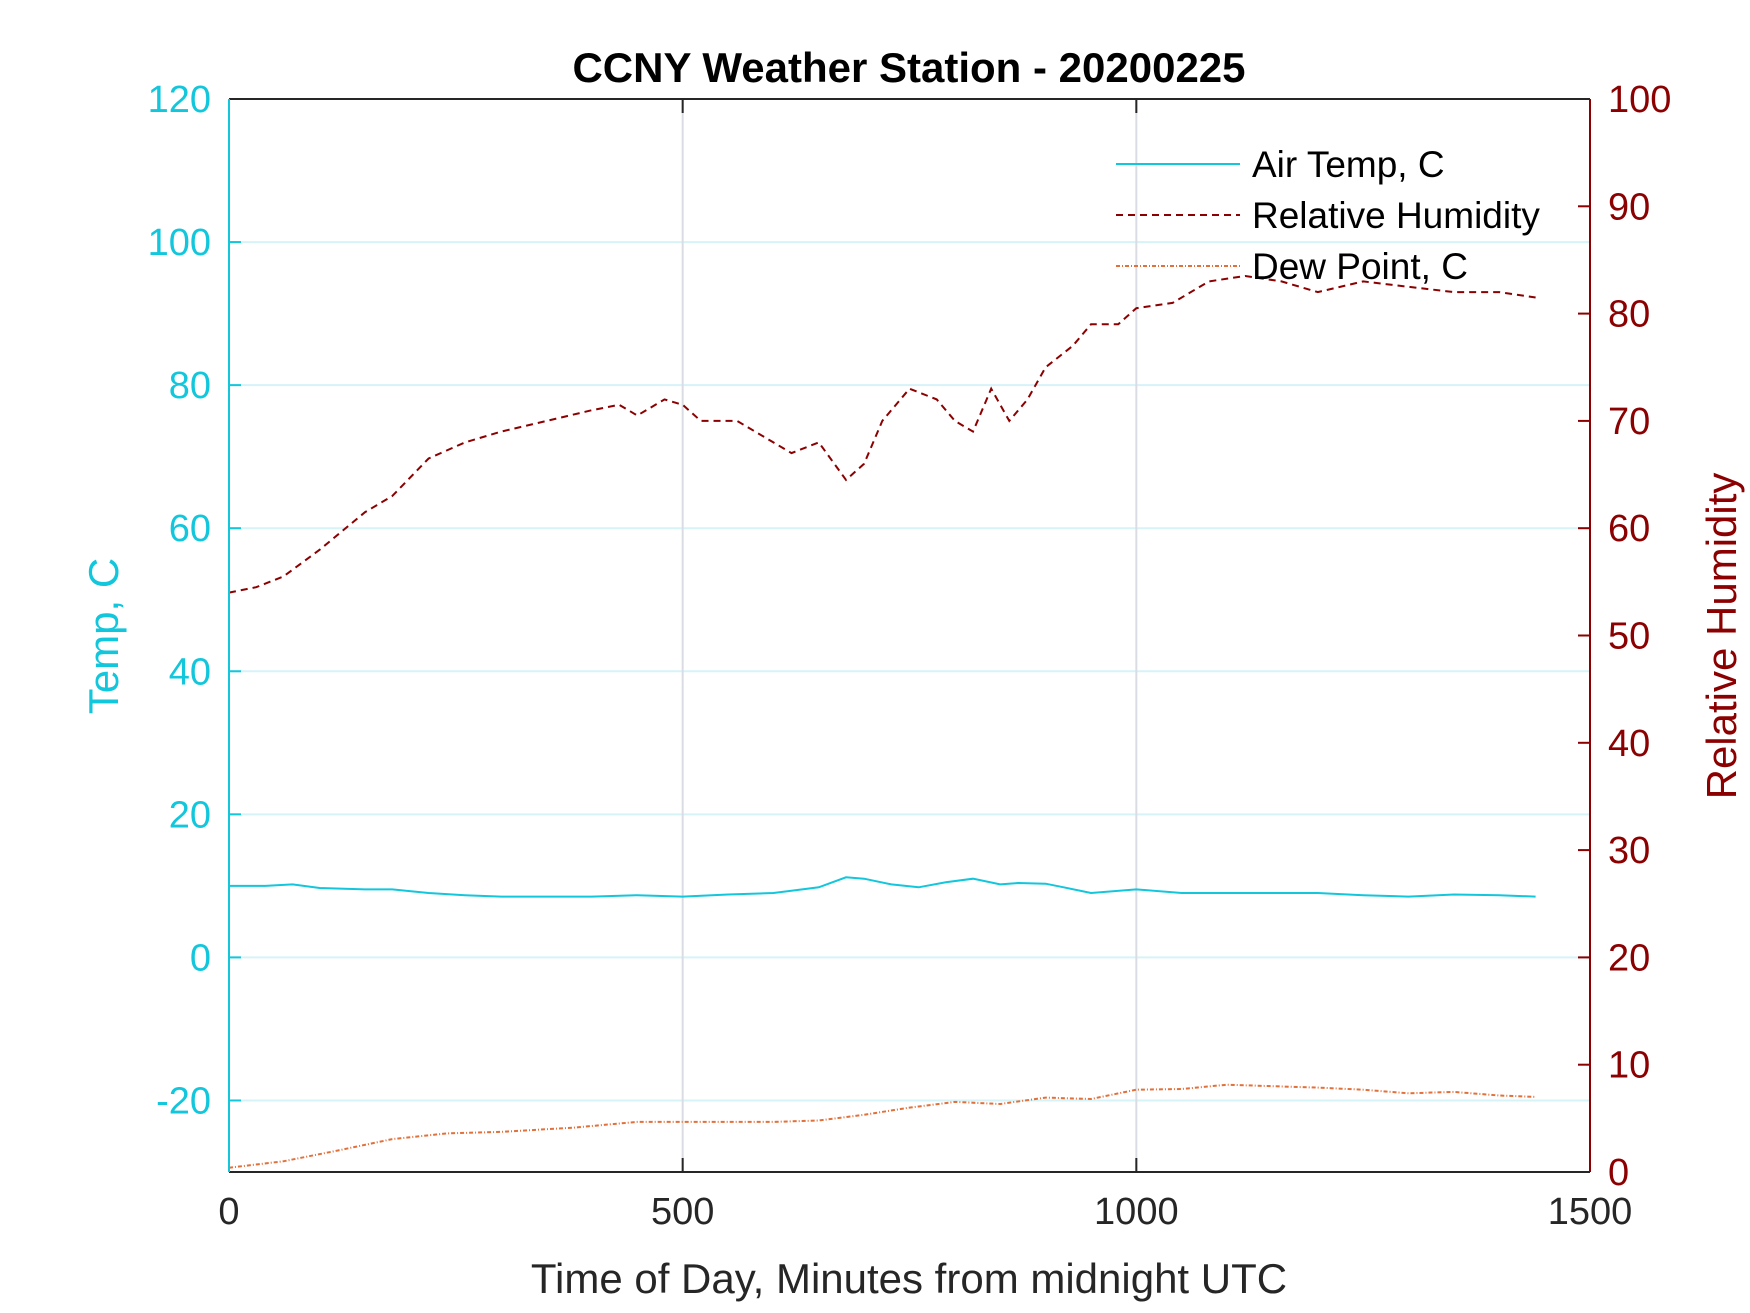 Image resolution: width=1750 pixels, height=1313 pixels. What do you see at coordinates (179, 100) in the screenshot?
I see `y-tick-label-left: 120` at bounding box center [179, 100].